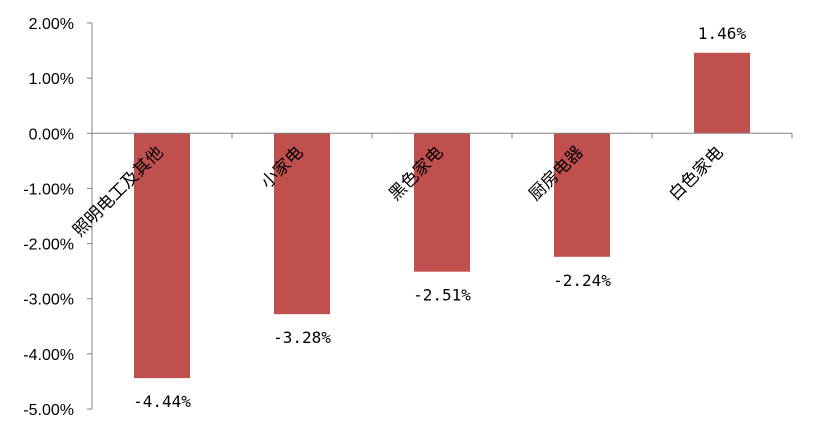 Image resolution: width=813 pixels, height=433 pixels. I want to click on y-tick-label: 2.00%, so click(51, 24).